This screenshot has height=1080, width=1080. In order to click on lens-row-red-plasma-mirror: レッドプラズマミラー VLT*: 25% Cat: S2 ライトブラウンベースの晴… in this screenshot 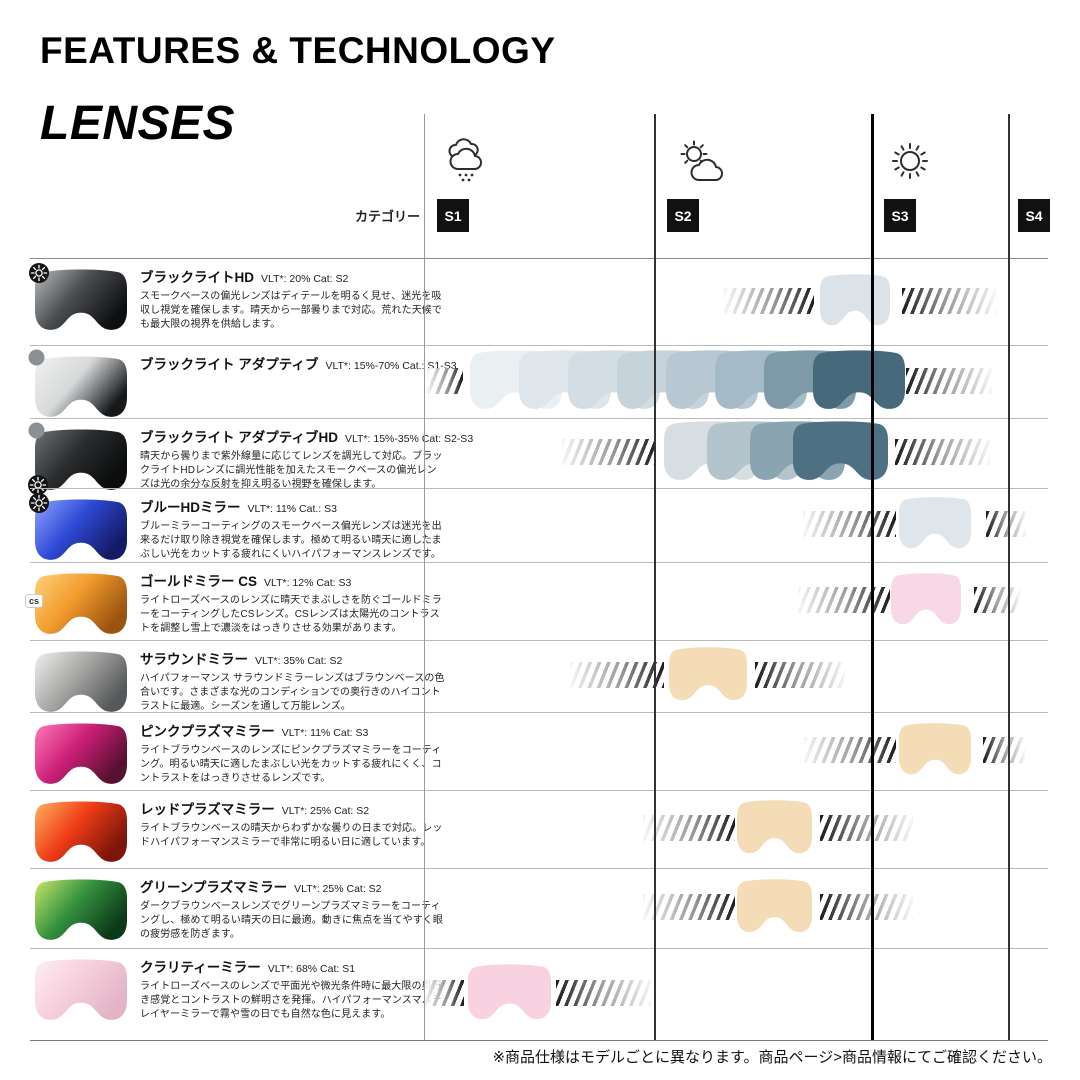, I will do `click(524, 829)`.